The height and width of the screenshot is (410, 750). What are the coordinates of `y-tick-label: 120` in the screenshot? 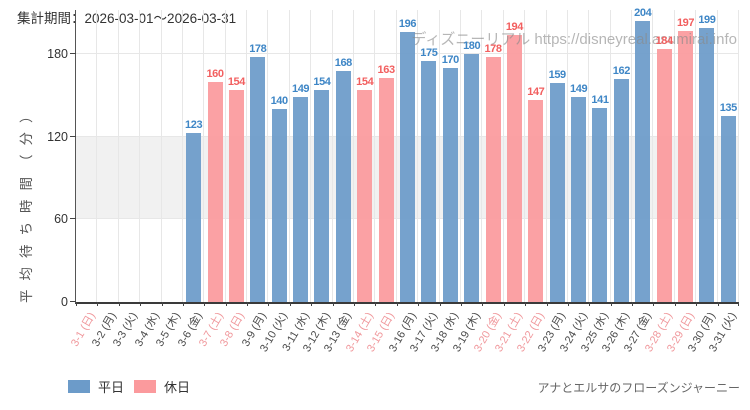 It's located at (57, 136).